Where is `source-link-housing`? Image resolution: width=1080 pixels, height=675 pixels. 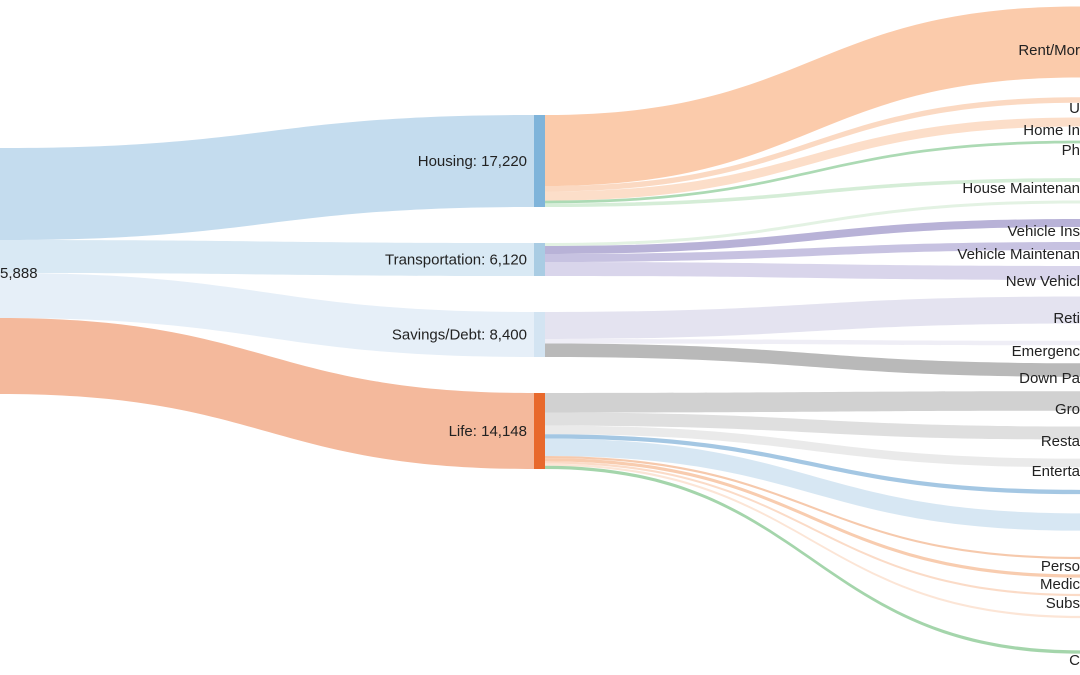 source-link-housing is located at coordinates (267, 177).